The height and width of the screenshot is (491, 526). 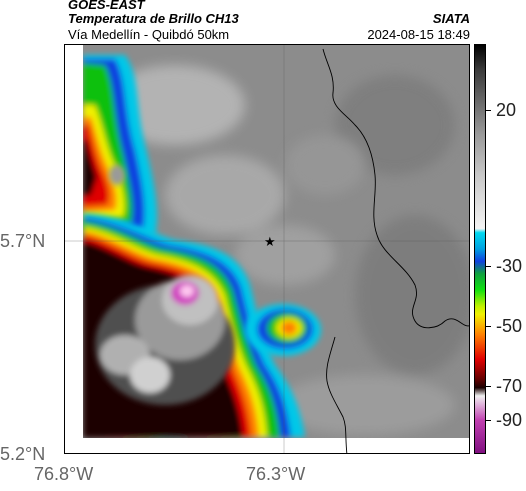 I want to click on colorbar-label-minus70: -70, so click(x=509, y=386).